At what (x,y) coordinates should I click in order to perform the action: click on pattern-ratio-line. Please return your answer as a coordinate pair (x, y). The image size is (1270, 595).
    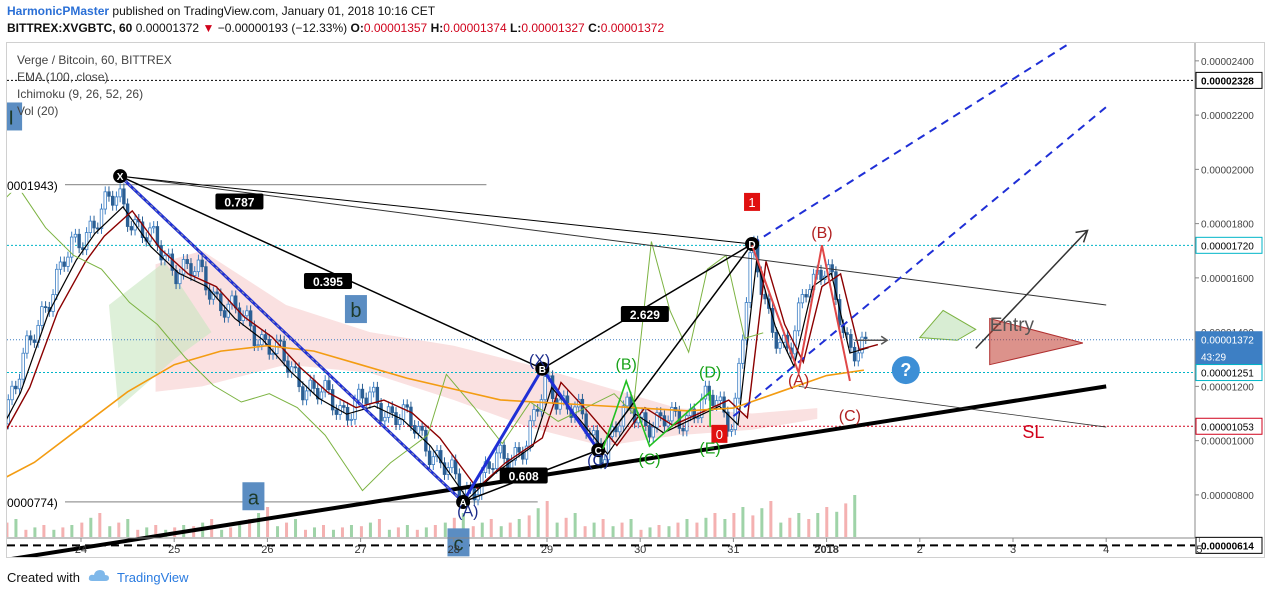
    Looking at the image, I should click on (331, 272).